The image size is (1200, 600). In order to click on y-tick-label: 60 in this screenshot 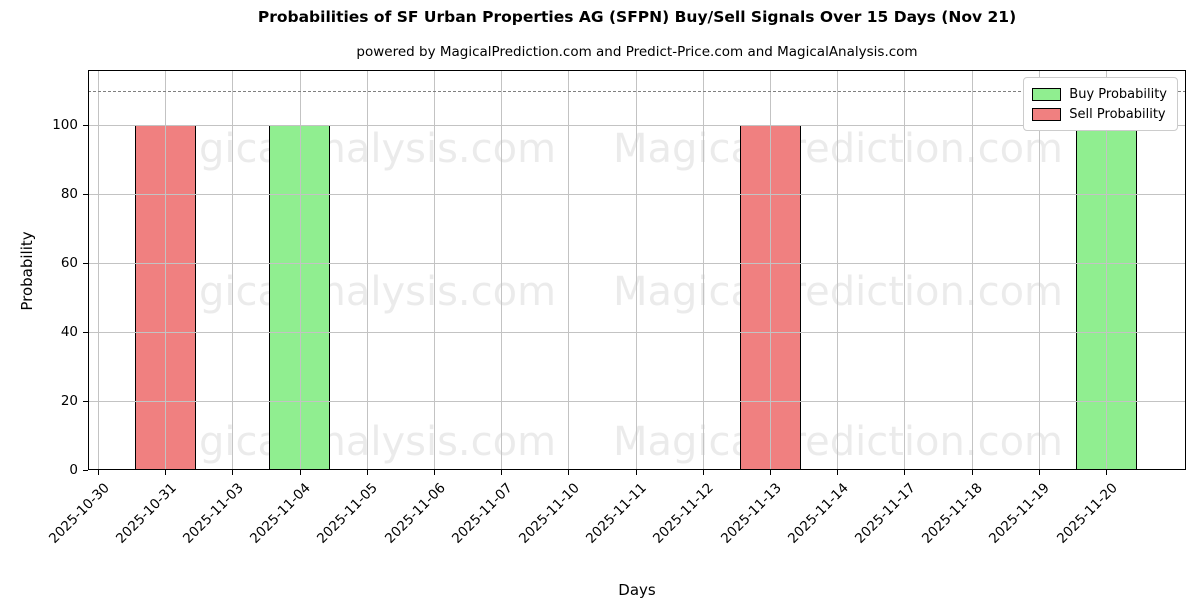, I will do `click(69, 263)`.